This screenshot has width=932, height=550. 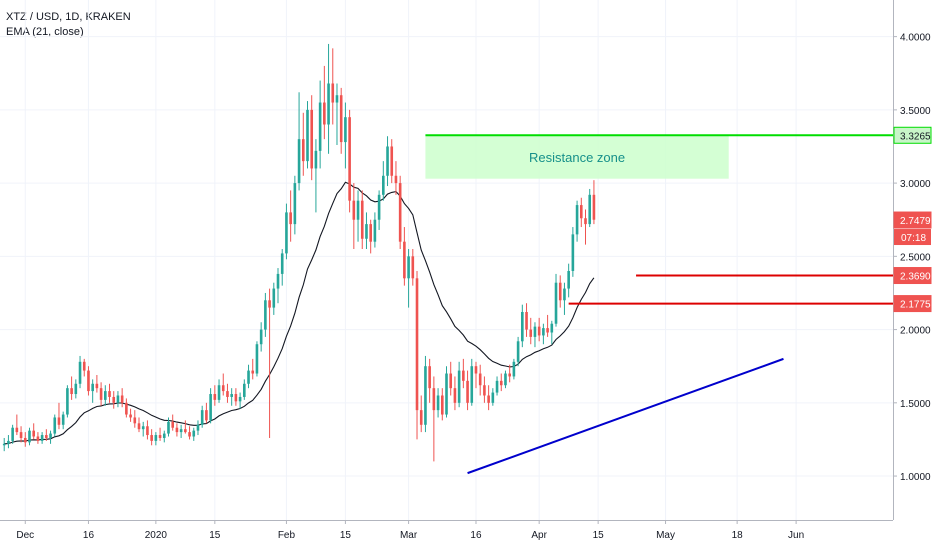 I want to click on price-badge-support, so click(x=912, y=276).